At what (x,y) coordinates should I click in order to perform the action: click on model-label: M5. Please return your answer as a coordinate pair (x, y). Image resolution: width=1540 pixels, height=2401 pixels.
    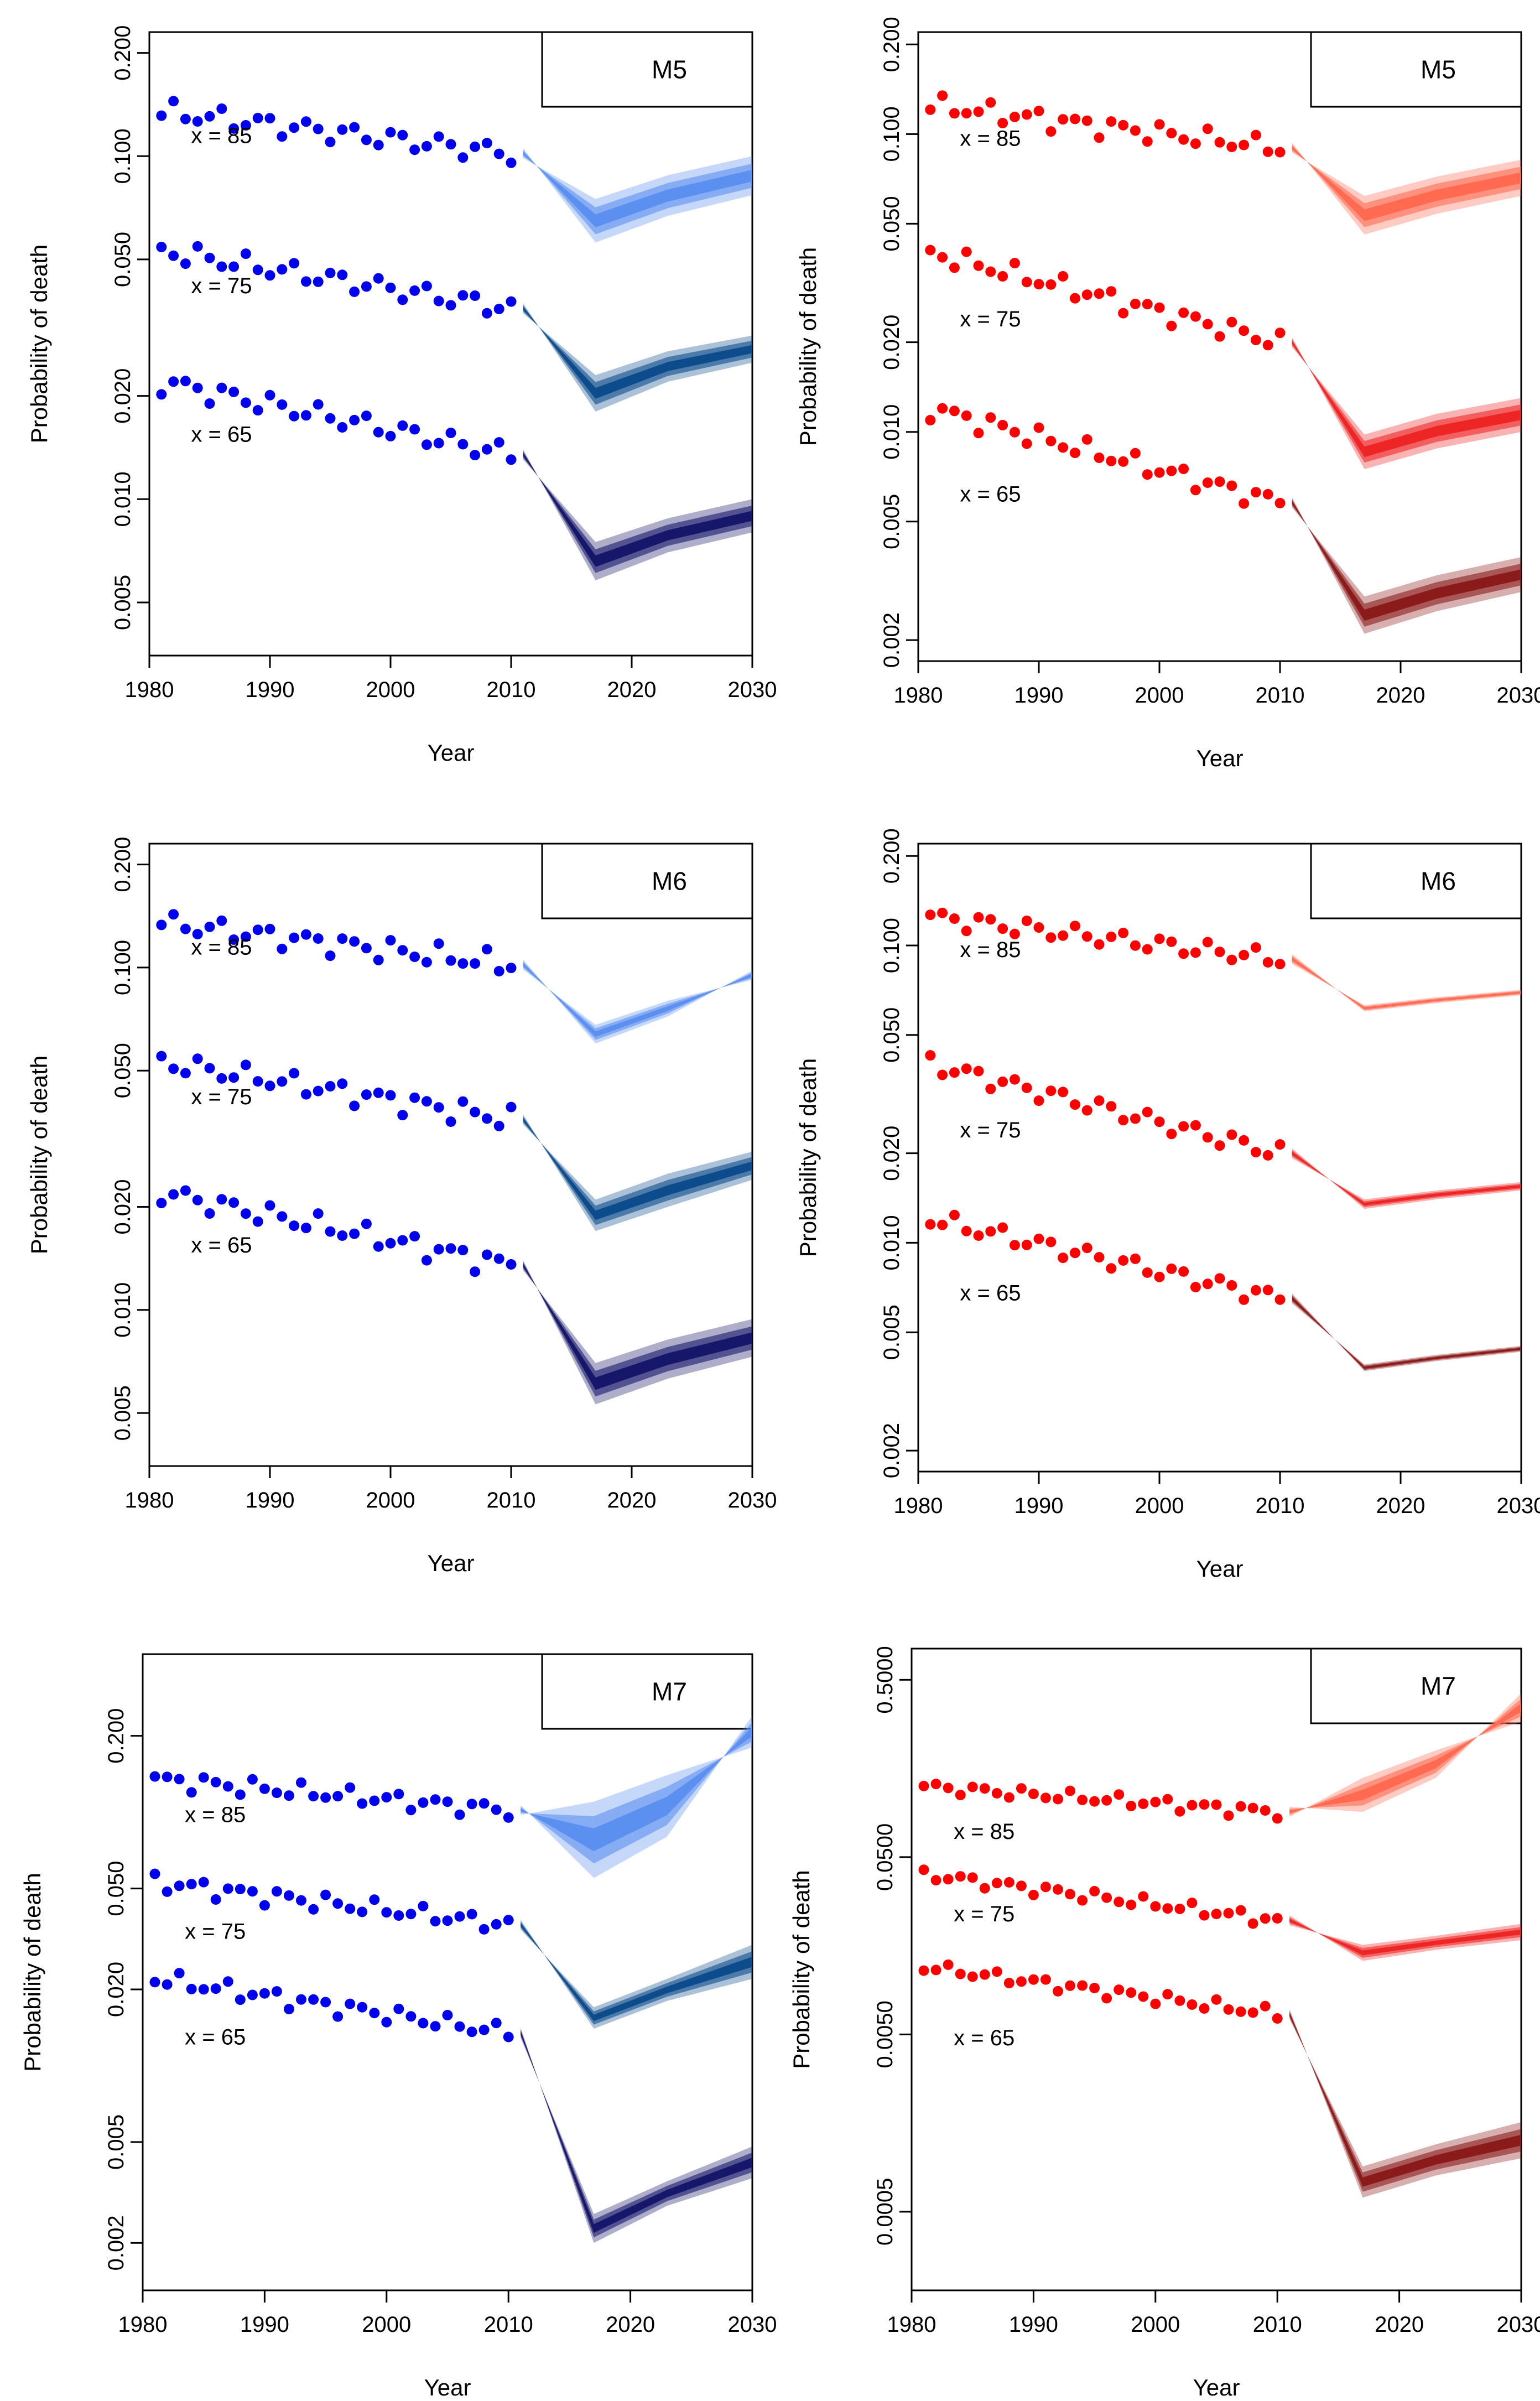
    Looking at the image, I should click on (669, 69).